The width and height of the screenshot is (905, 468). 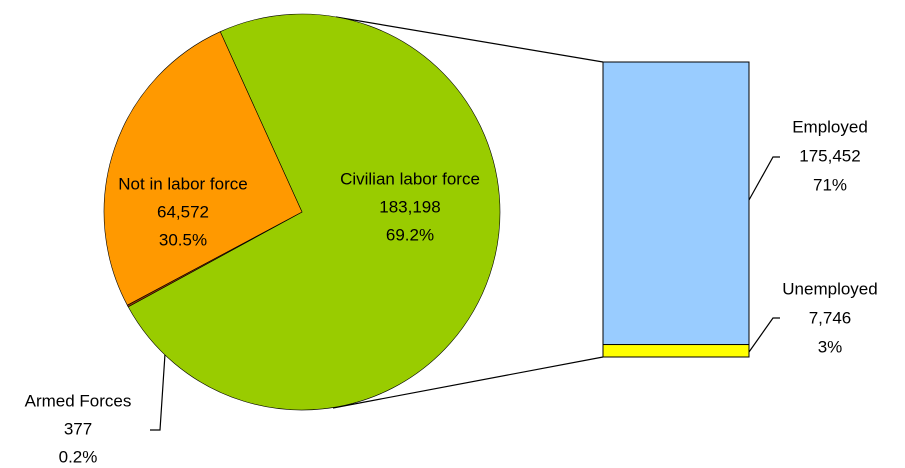 What do you see at coordinates (203, 168) in the screenshot?
I see `pie-slice` at bounding box center [203, 168].